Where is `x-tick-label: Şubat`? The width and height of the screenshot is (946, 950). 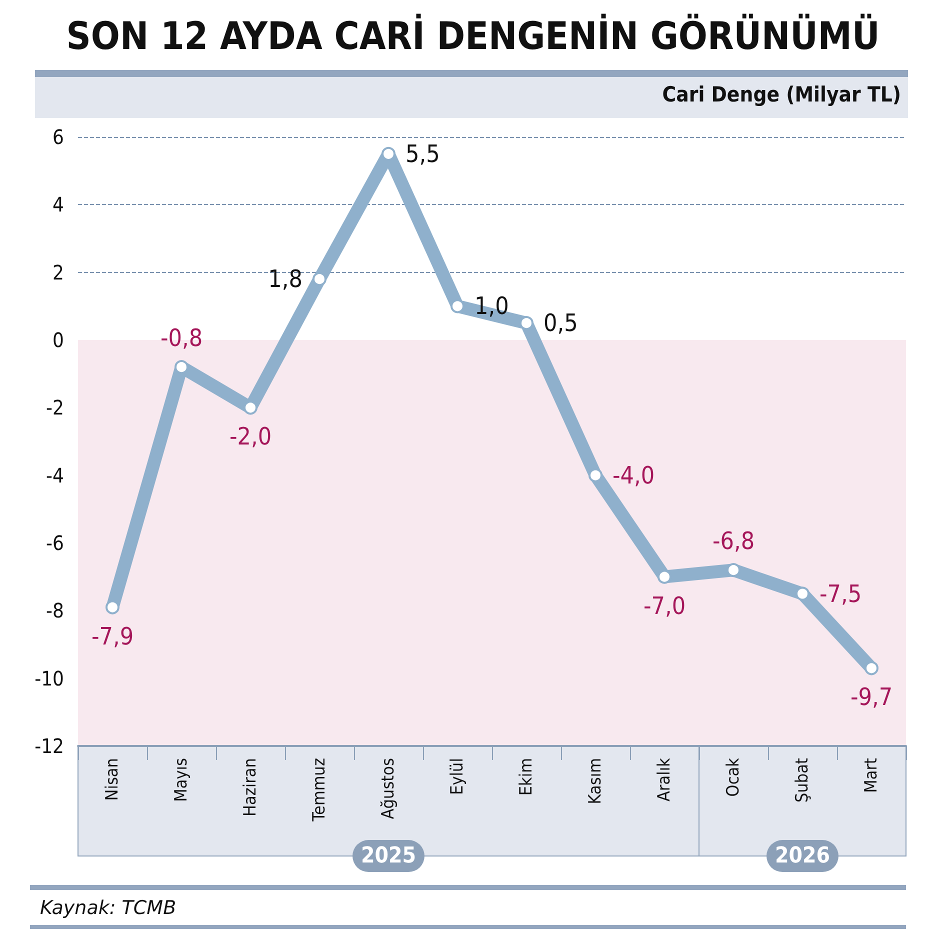 x-tick-label: Şubat is located at coordinates (802, 780).